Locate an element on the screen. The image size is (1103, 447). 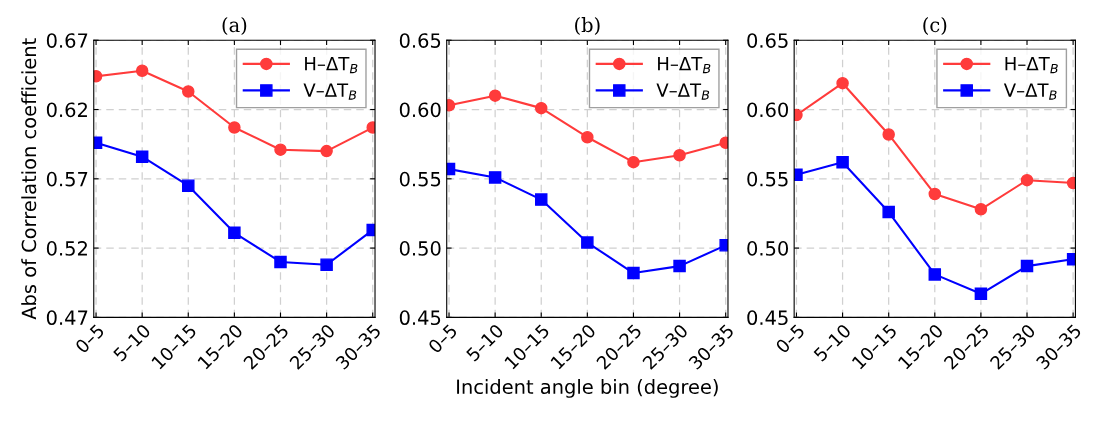
y-tick-label: 0.52 is located at coordinates (66, 248).